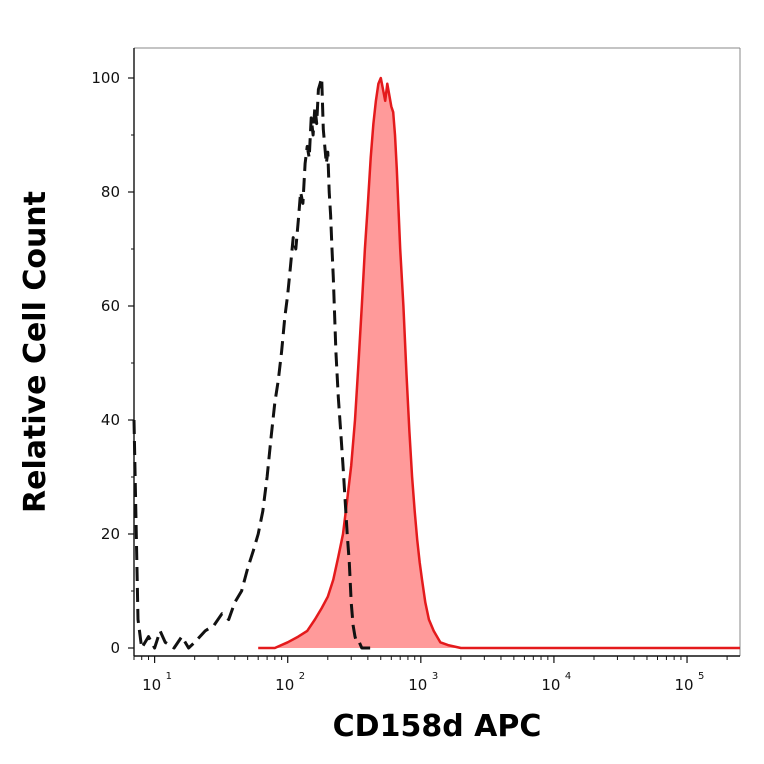 Image resolution: width=764 pixels, height=764 pixels. What do you see at coordinates (35, 352) in the screenshot?
I see `y-axis-title: Relative Cell Count` at bounding box center [35, 352].